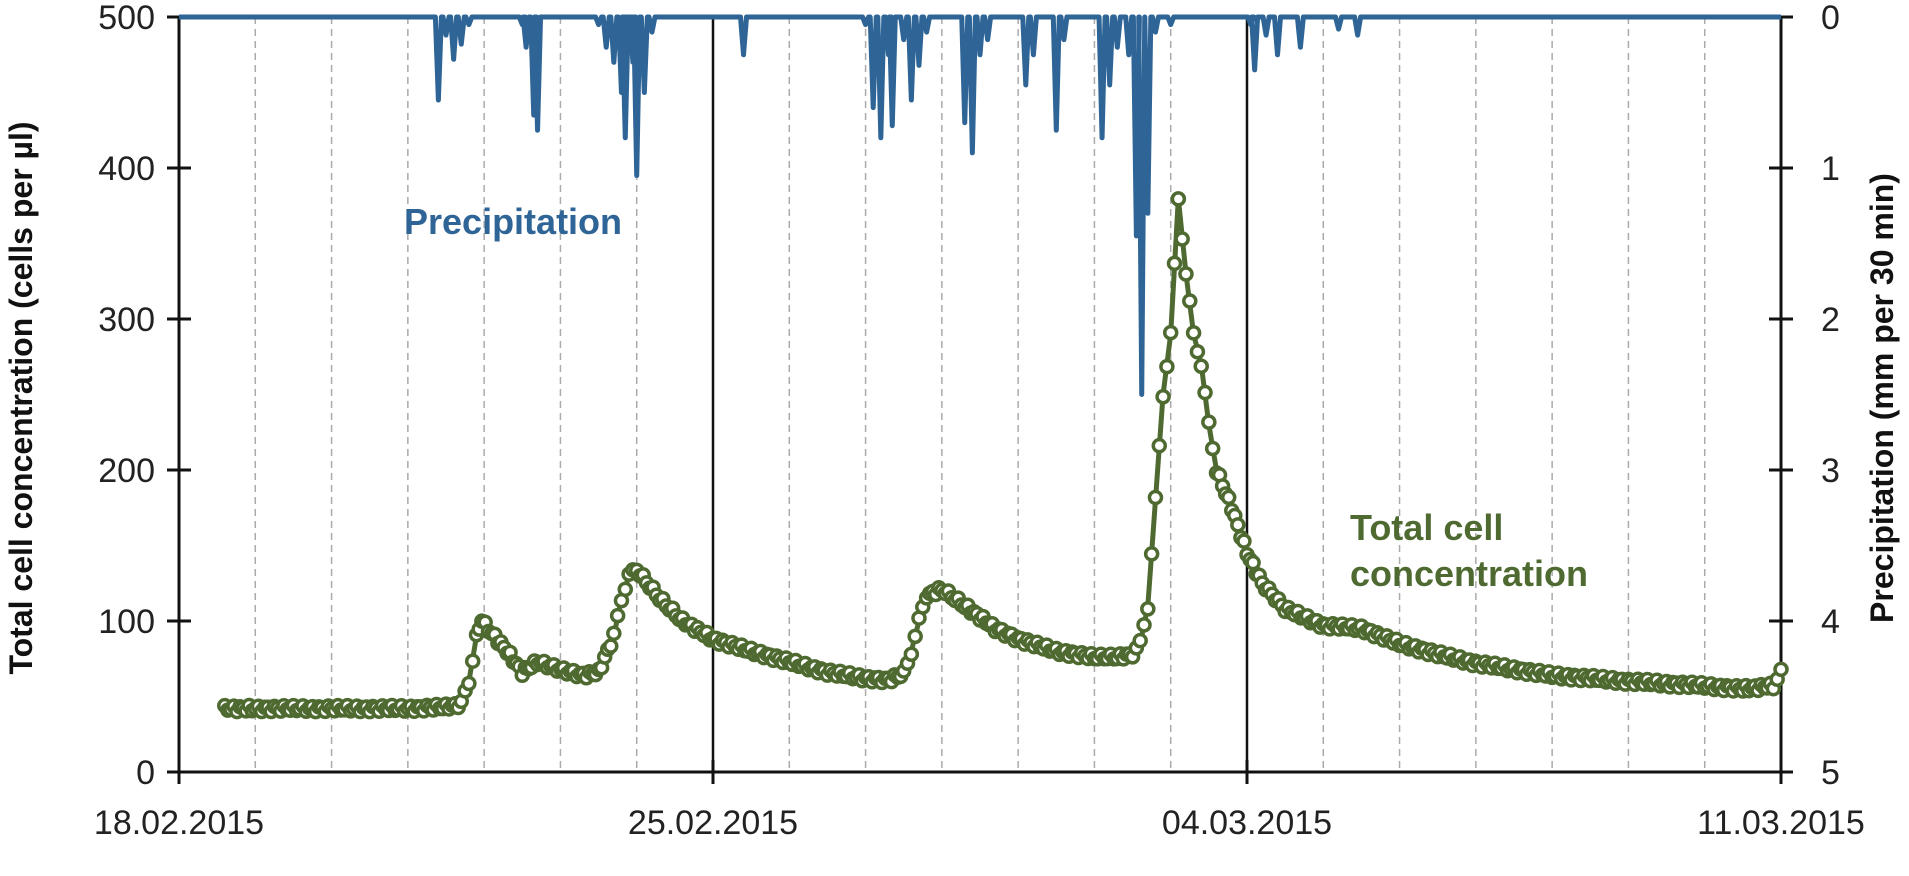 The height and width of the screenshot is (876, 1909). I want to click on annotation-cell-line2: concentration, so click(1469, 573).